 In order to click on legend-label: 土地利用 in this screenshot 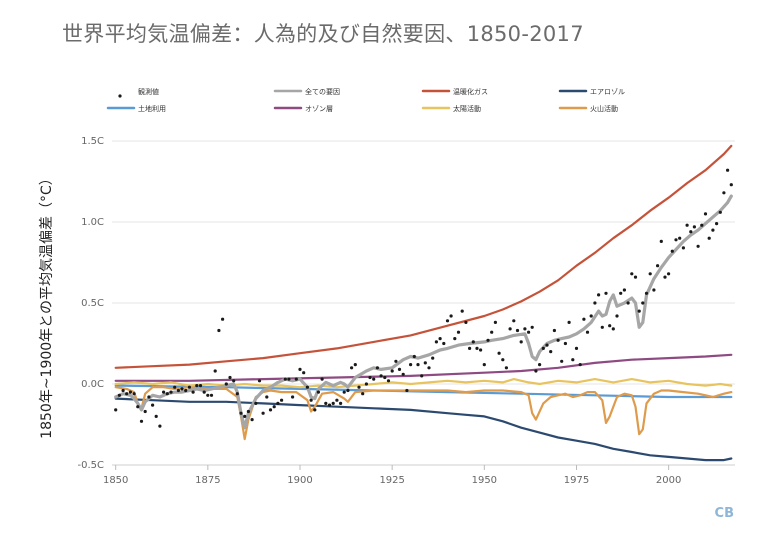, I will do `click(152, 108)`.